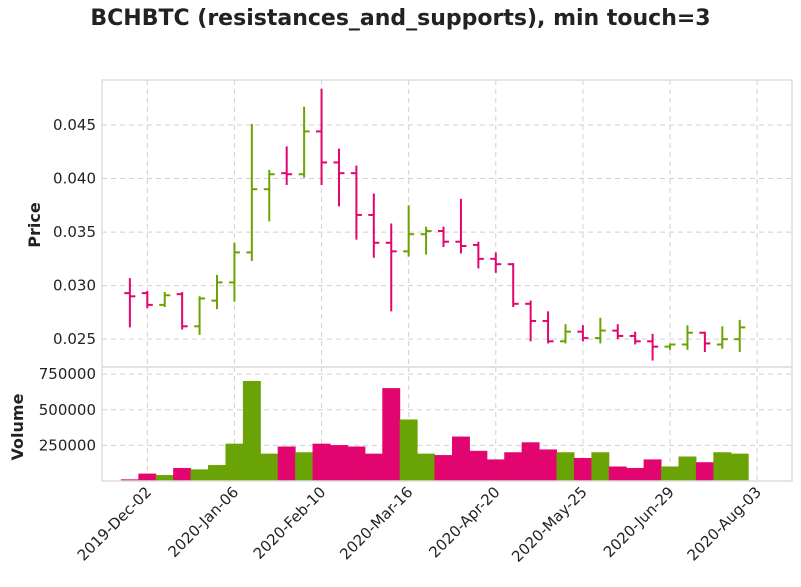 The width and height of the screenshot is (801, 587). What do you see at coordinates (74, 286) in the screenshot?
I see `price-tick-label: 0.030` at bounding box center [74, 286].